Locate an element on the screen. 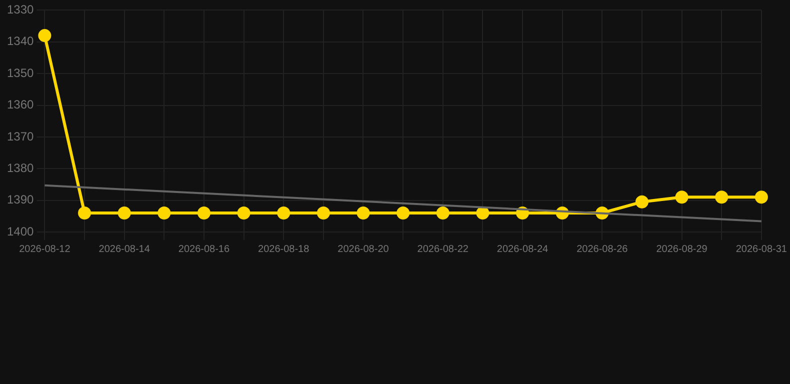  y-tick-label: 1360 is located at coordinates (20, 105).